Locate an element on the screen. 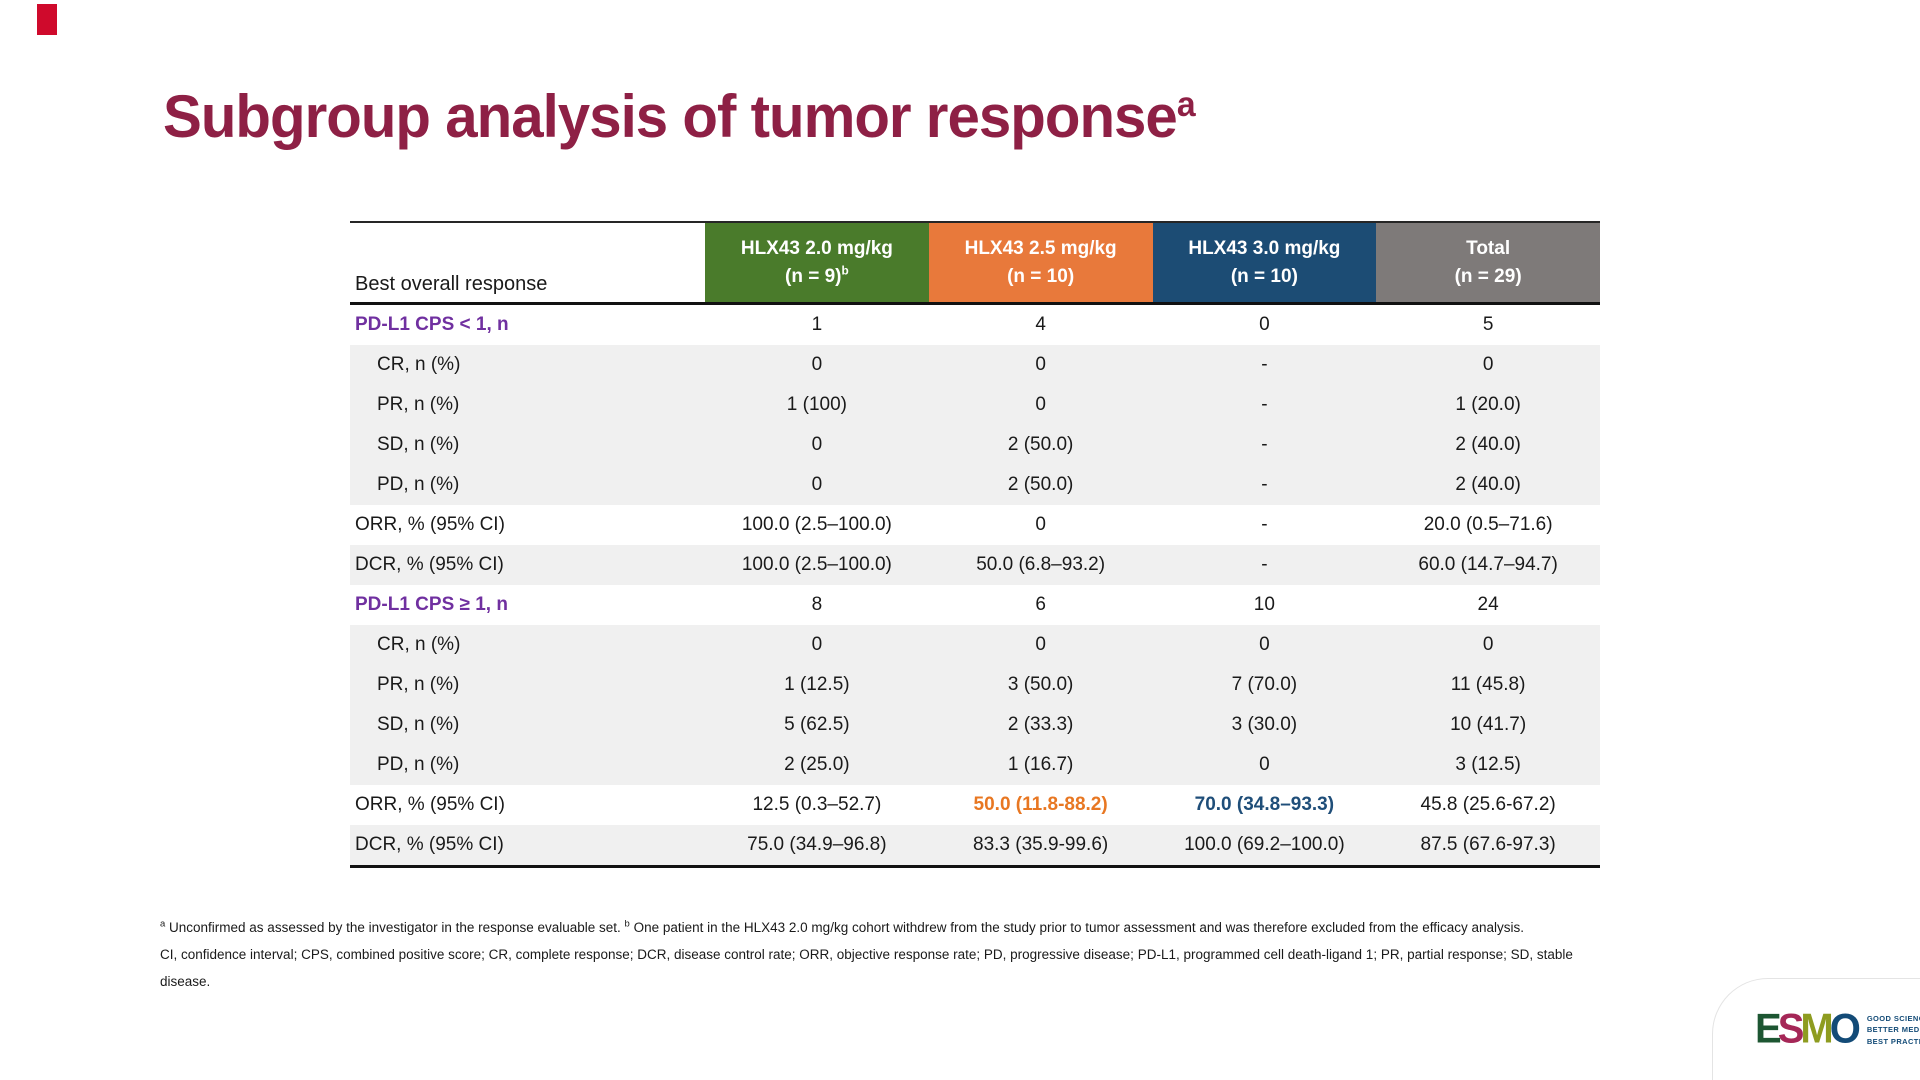  column-header-line2: (n = 29) is located at coordinates (1488, 276).